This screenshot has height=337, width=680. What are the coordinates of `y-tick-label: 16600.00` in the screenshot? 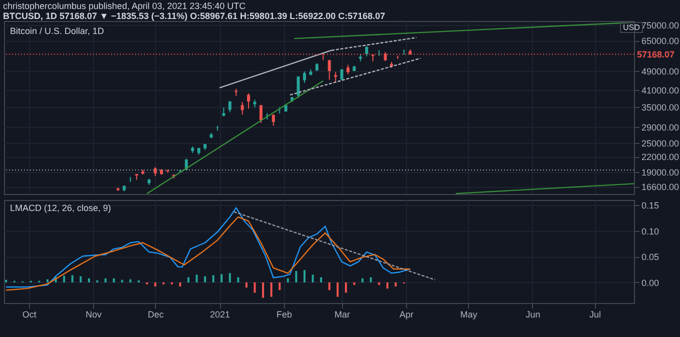 It's located at (661, 187).